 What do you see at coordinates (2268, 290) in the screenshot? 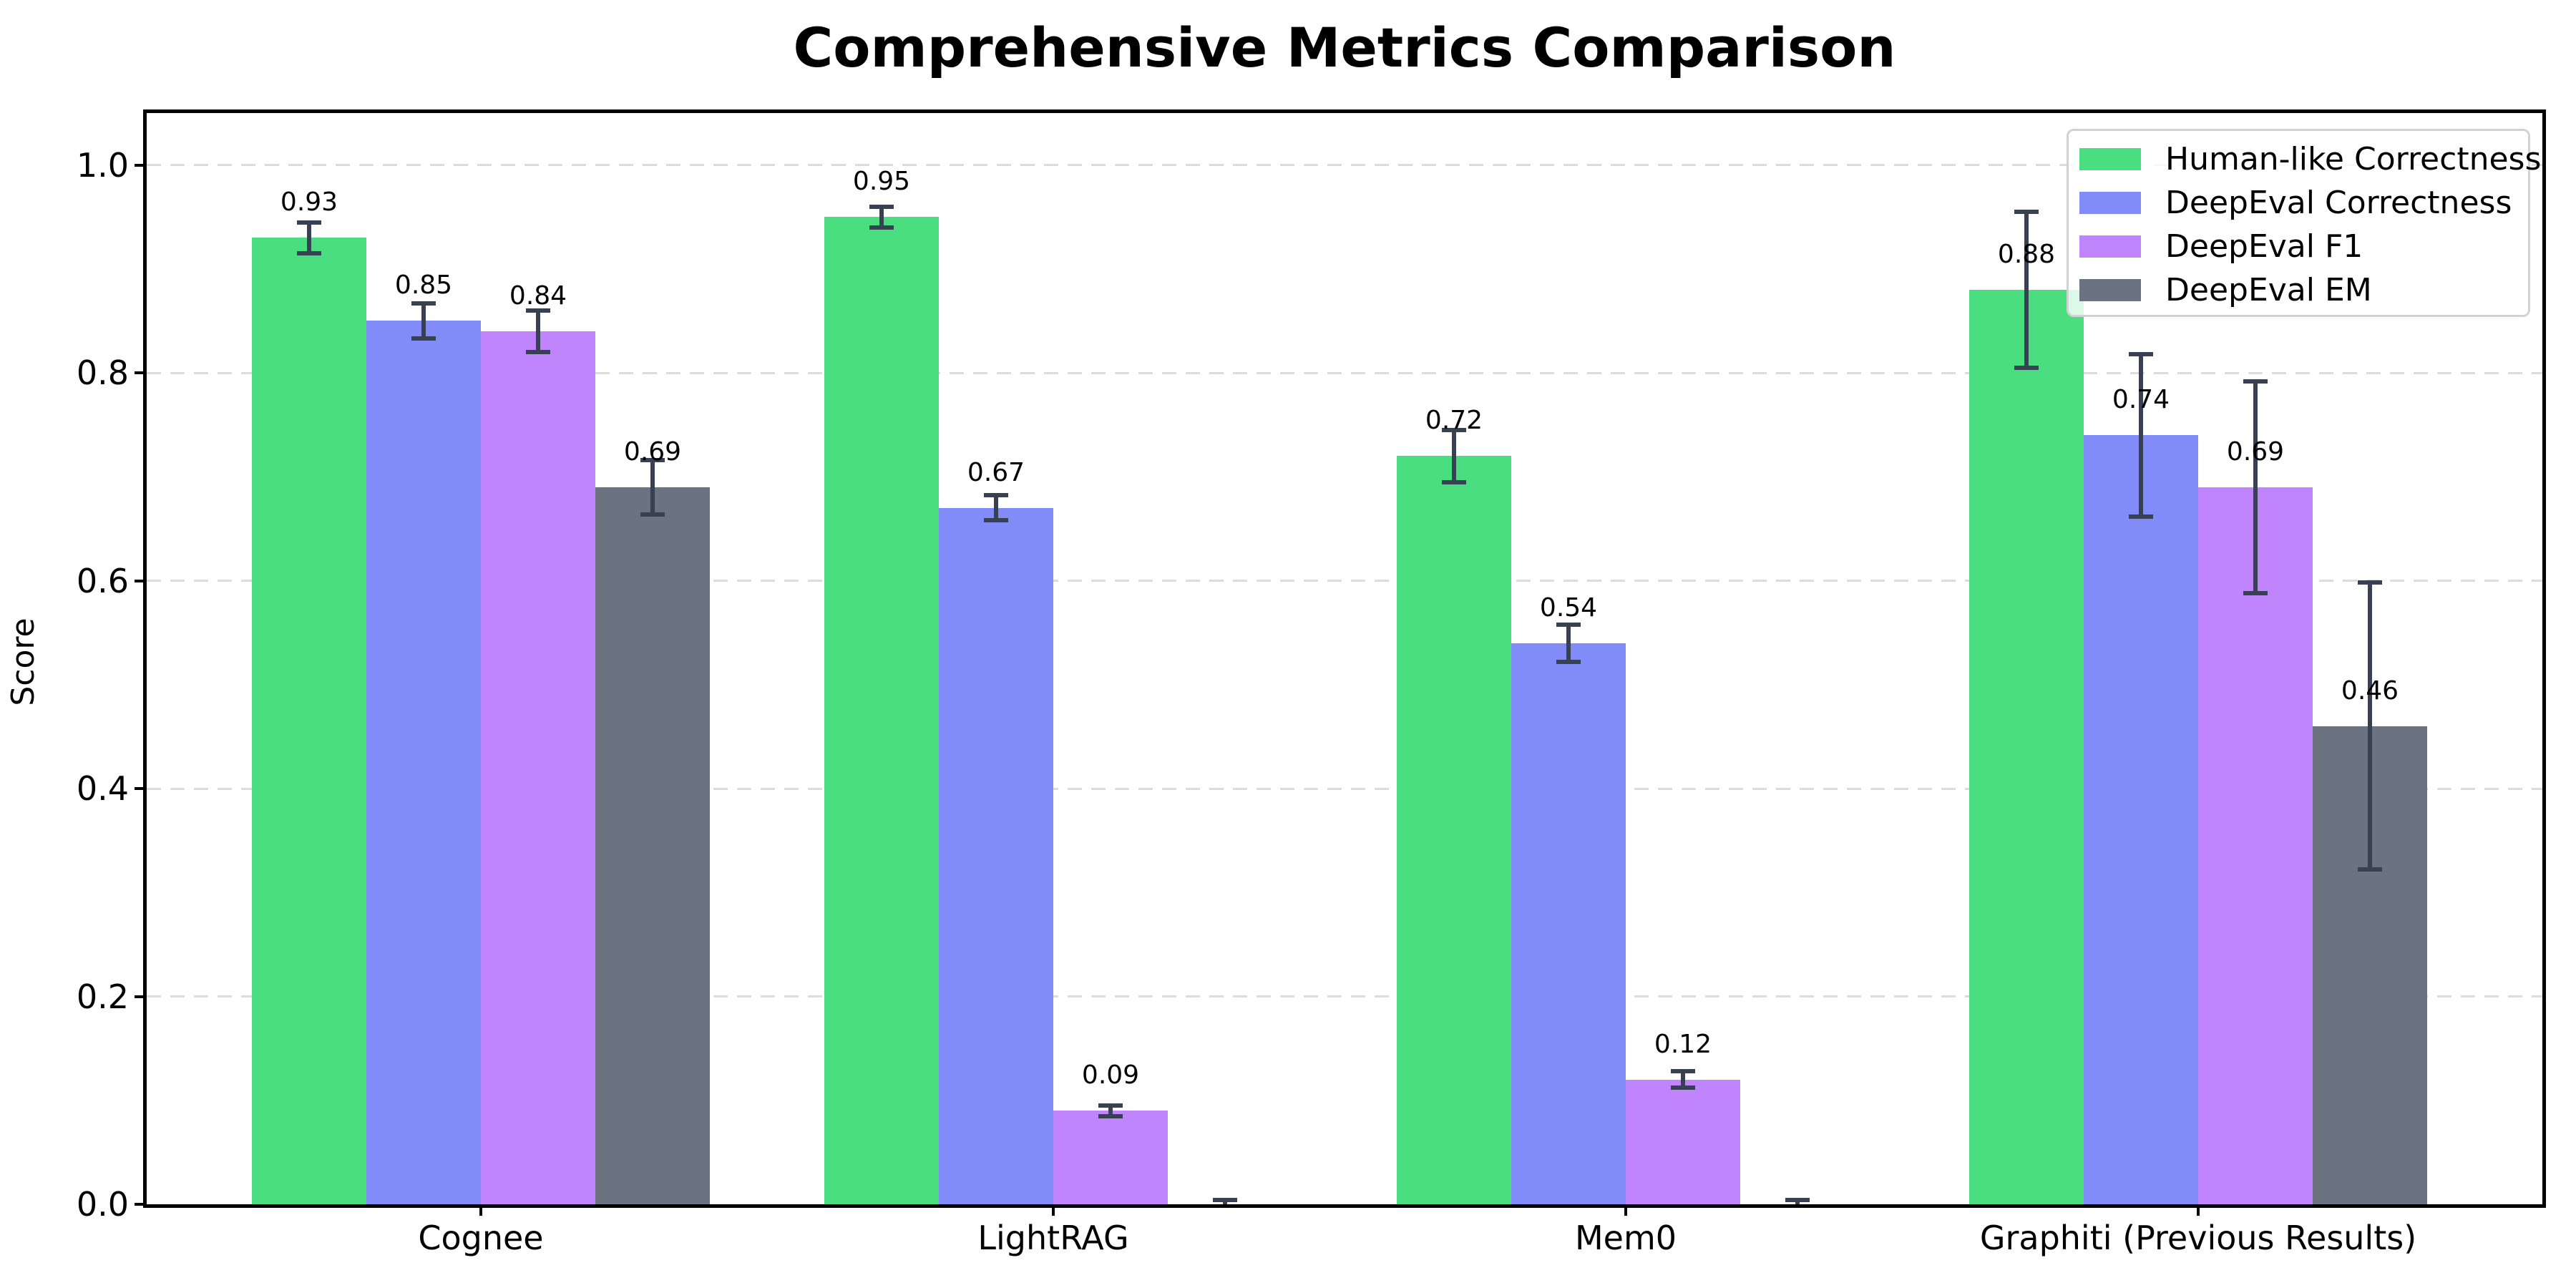
I see `legend-label: DeepEval EM` at bounding box center [2268, 290].